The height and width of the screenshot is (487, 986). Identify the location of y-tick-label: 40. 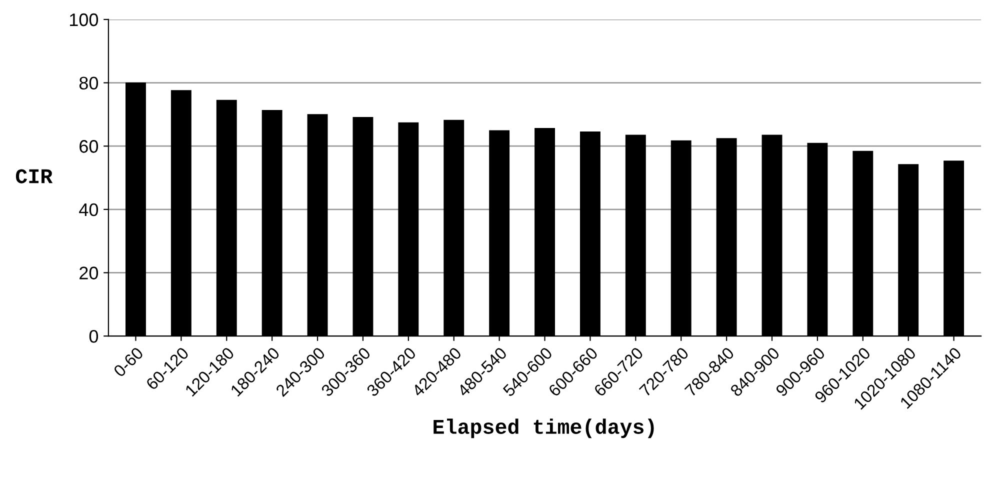
(88, 209).